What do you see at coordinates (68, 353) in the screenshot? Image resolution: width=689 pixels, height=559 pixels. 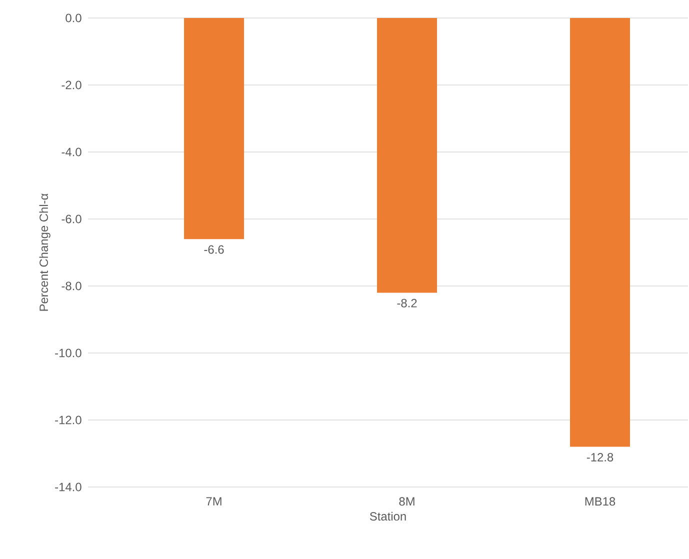 I see `y-tick-label: -10.0` at bounding box center [68, 353].